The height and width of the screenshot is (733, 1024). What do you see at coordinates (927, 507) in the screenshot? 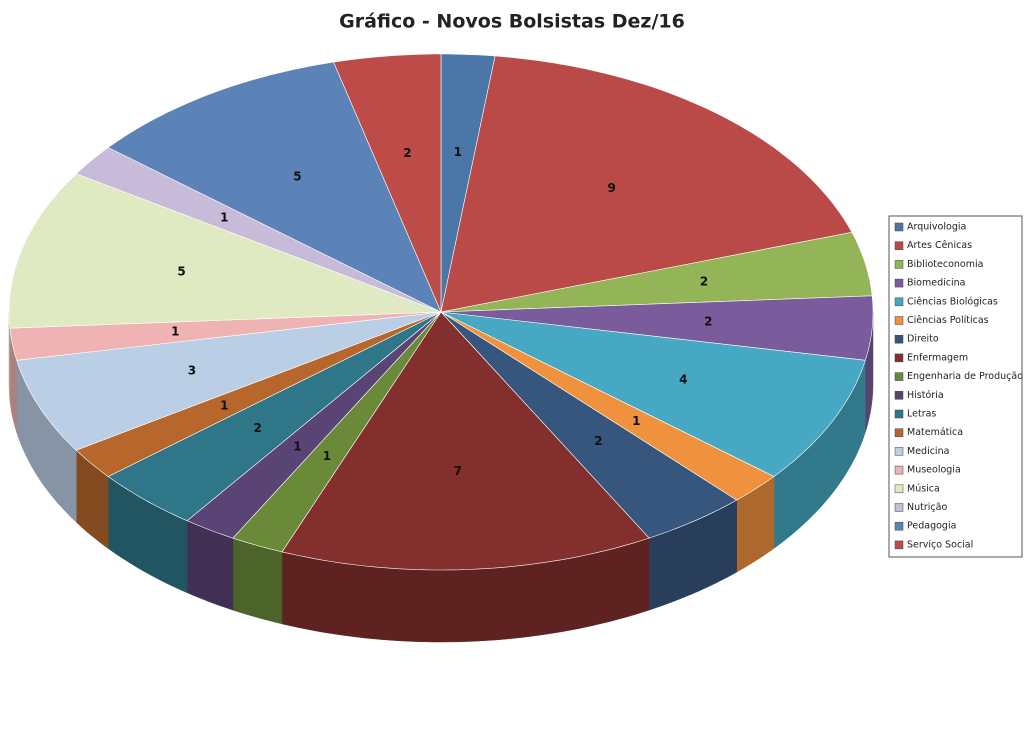
I see `legend-label: Nutrição` at bounding box center [927, 507].